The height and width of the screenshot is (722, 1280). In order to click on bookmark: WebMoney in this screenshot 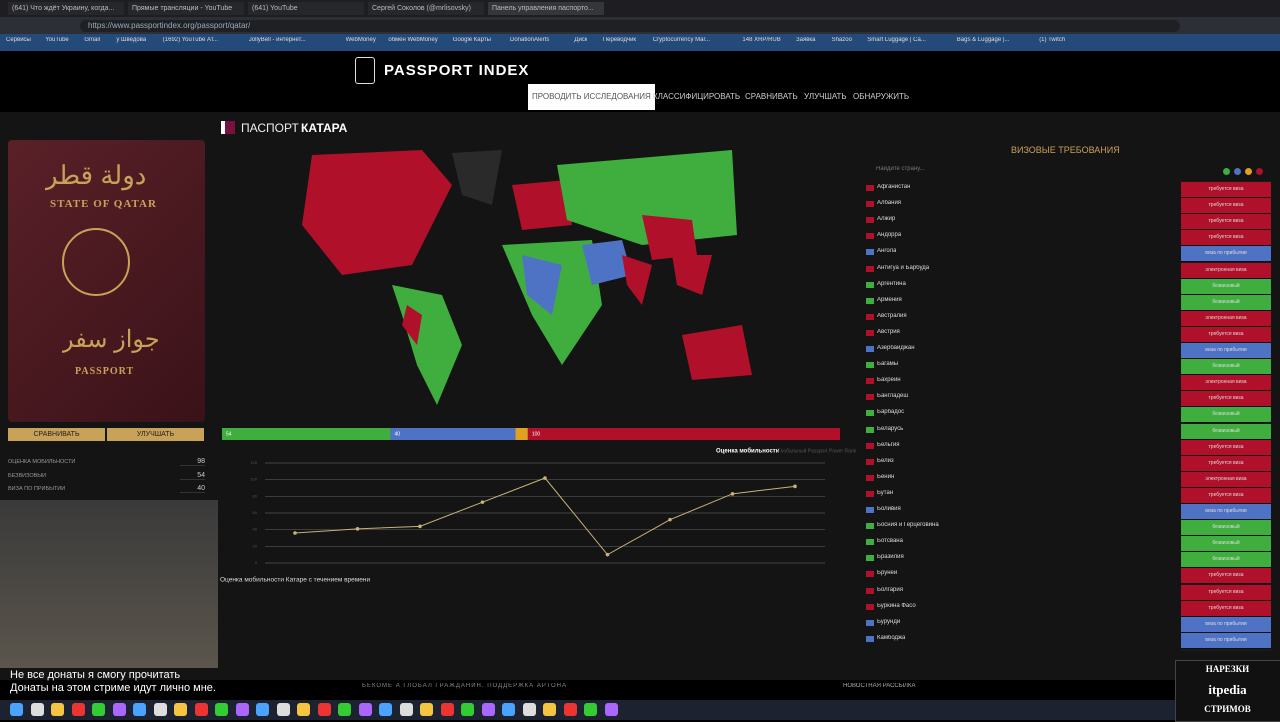, I will do `click(360, 40)`.